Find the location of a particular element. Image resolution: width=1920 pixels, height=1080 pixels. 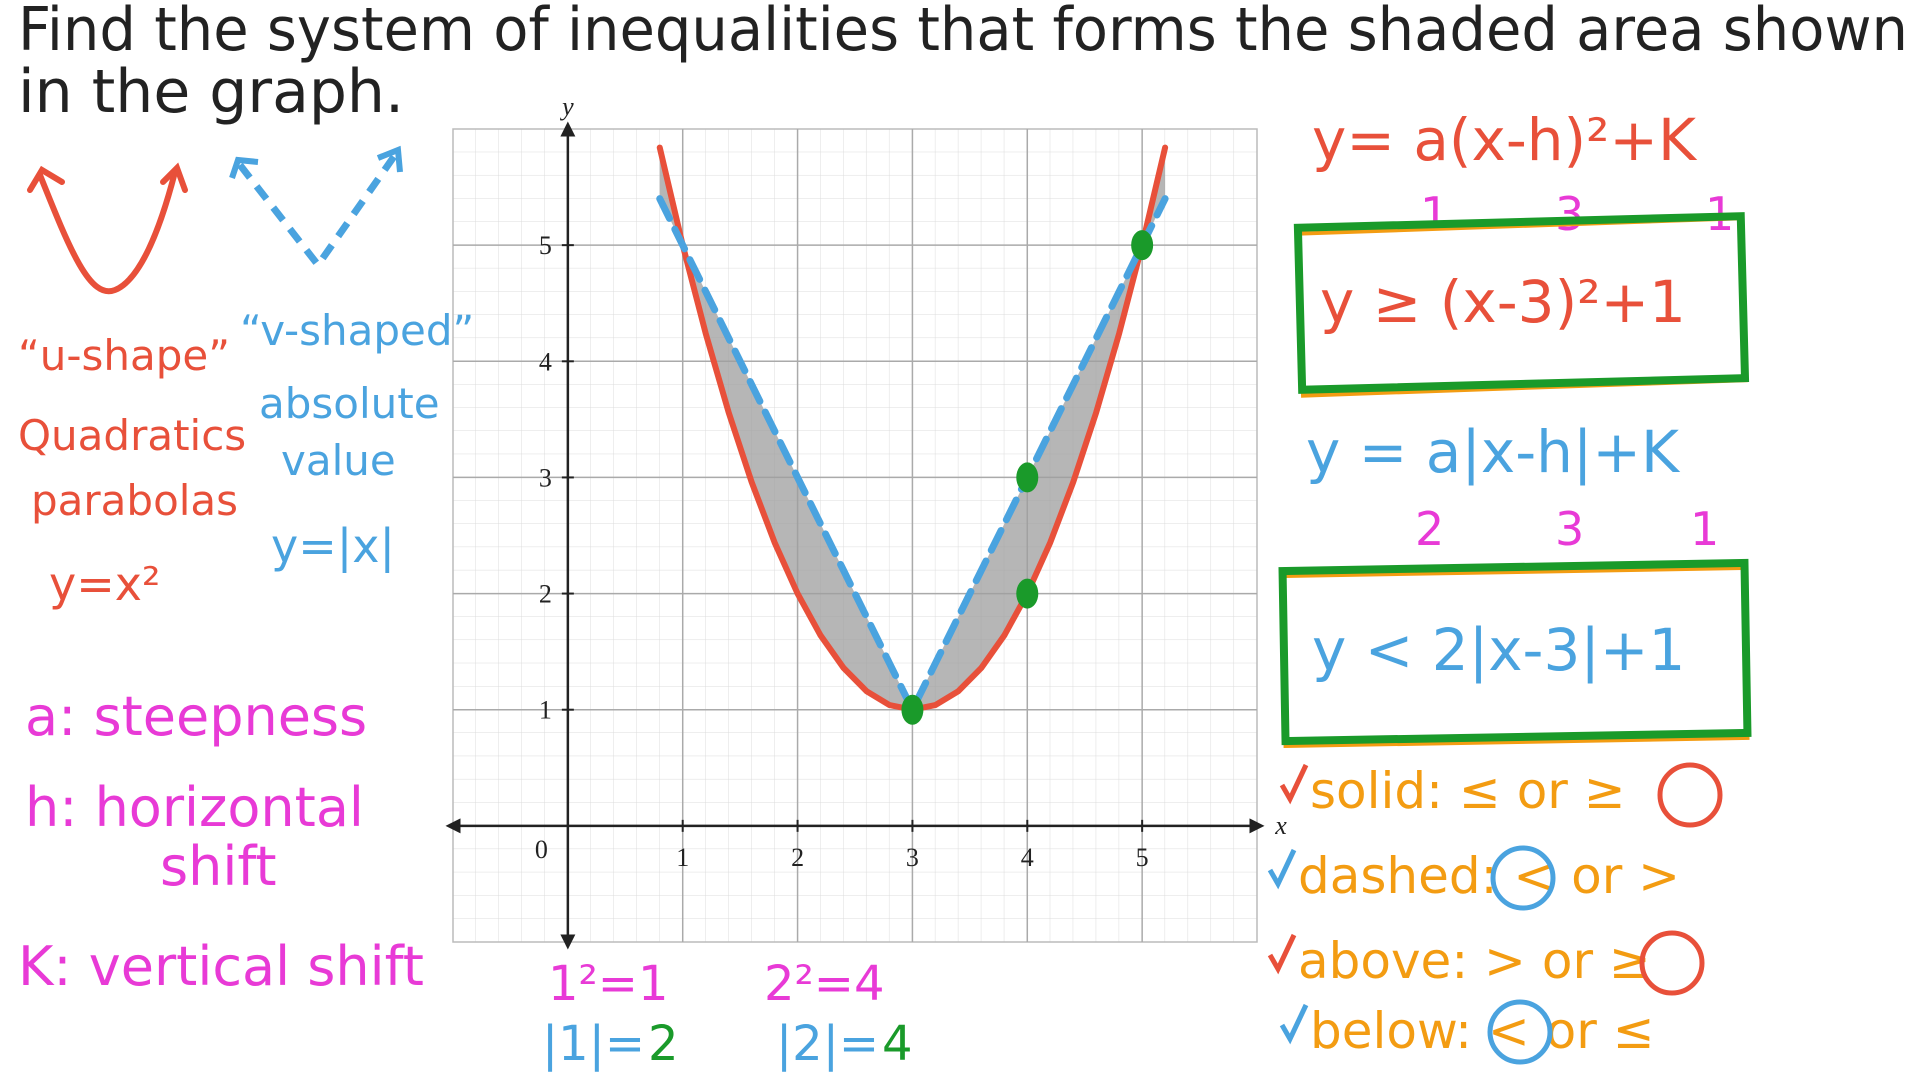

param: 2 is located at coordinates (1429, 529).